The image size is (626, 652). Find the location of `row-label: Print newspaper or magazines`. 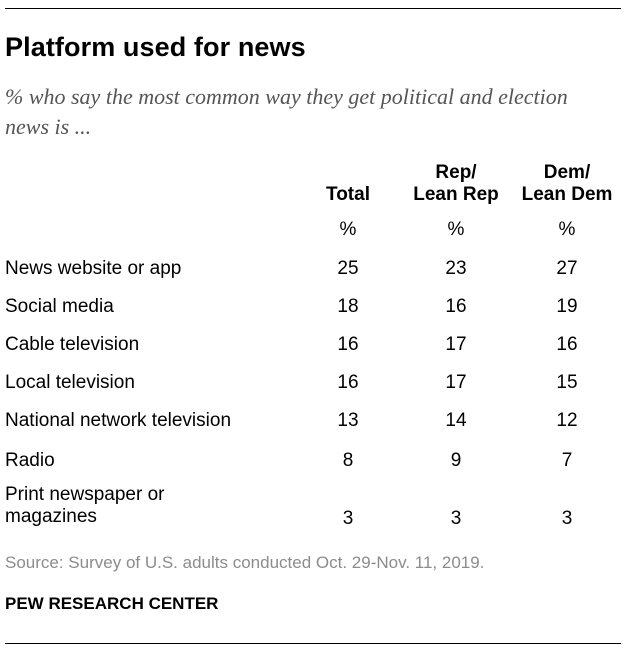

row-label: Print newspaper or magazines is located at coordinates (85, 505).